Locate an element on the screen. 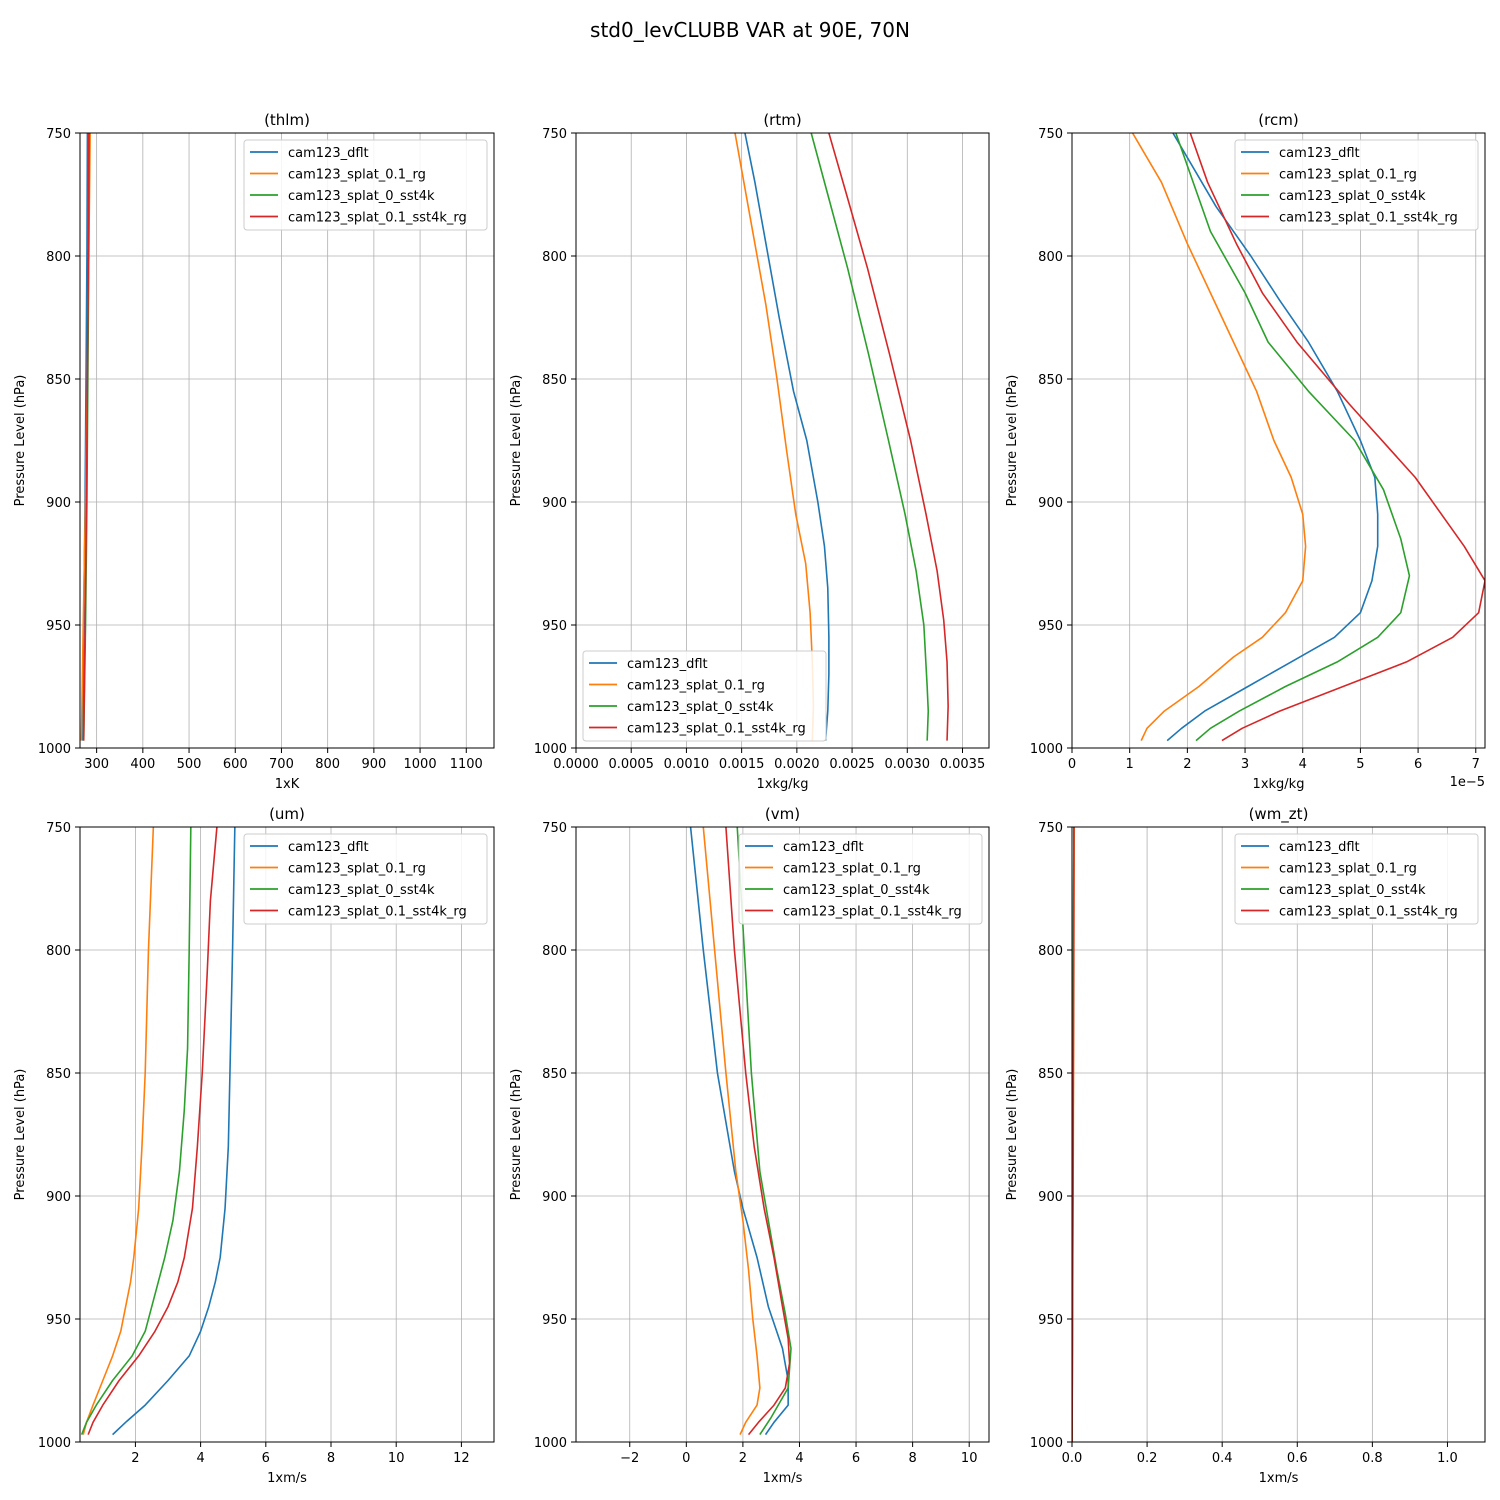  x-tick-label: 400 is located at coordinates (142, 764).